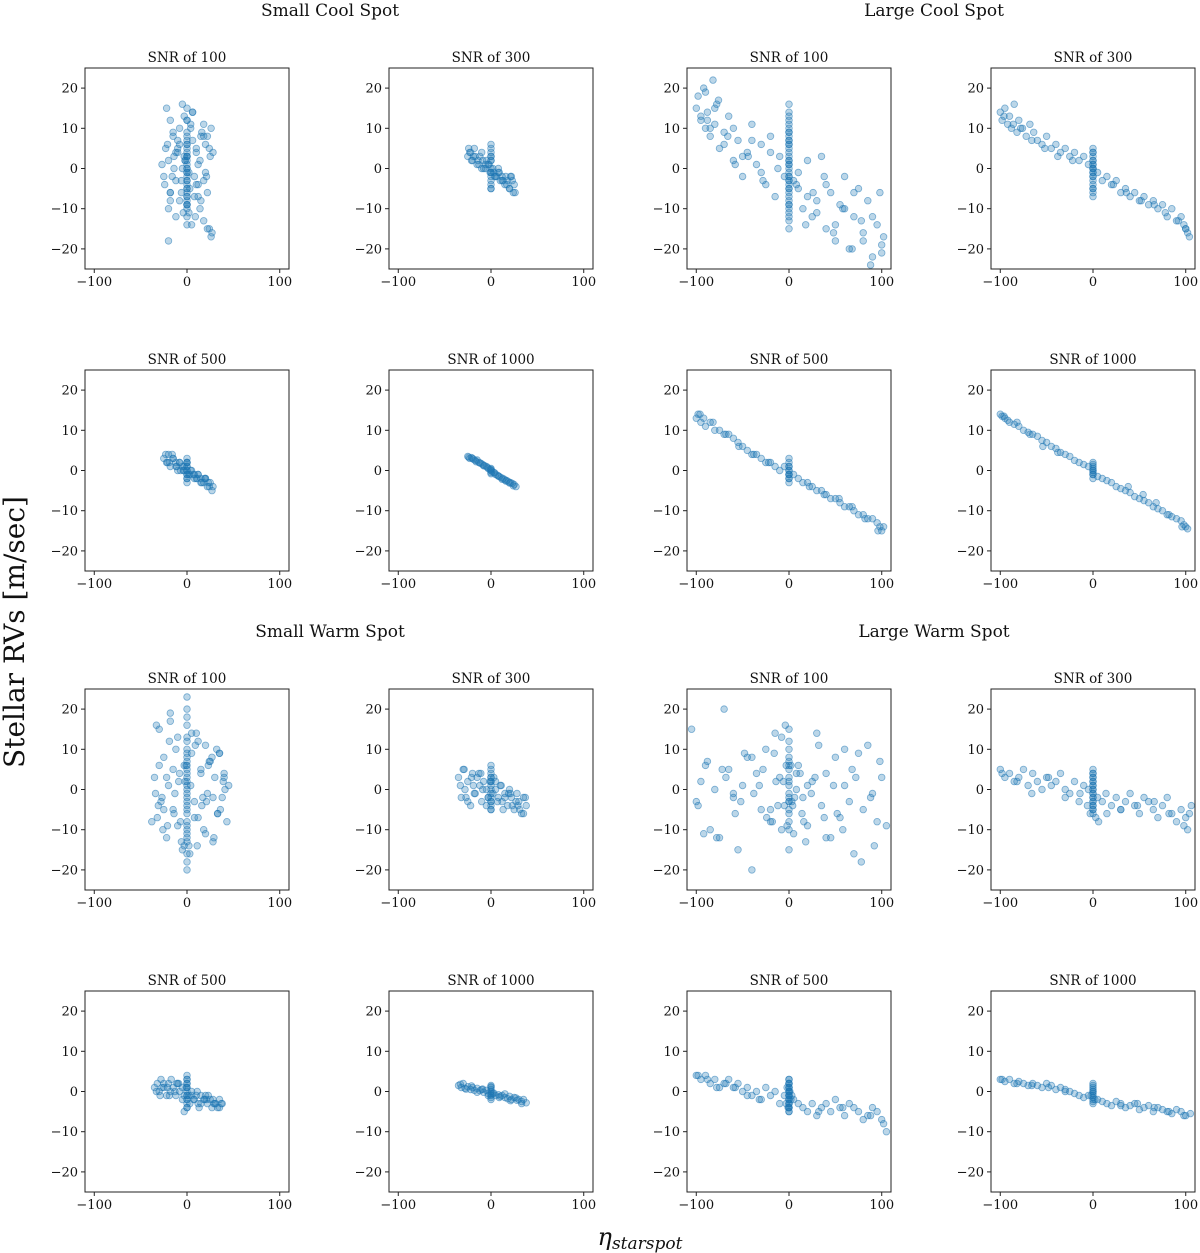 The height and width of the screenshot is (1253, 1200). What do you see at coordinates (64, 511) in the screenshot?
I see `y-tick-label: −10` at bounding box center [64, 511].